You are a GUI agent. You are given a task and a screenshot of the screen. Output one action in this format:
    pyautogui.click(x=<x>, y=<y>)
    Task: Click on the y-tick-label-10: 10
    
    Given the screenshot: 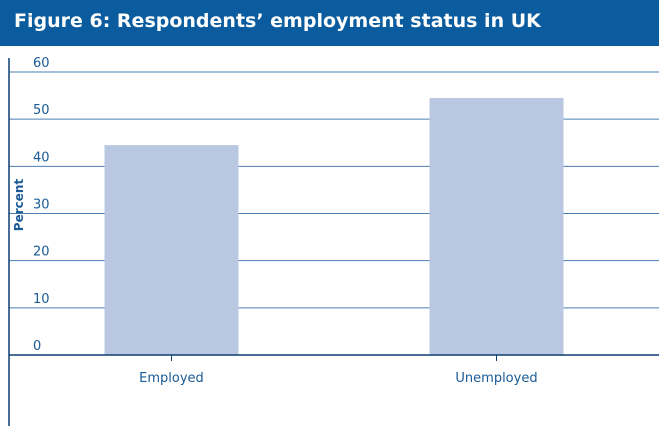 What is the action you would take?
    pyautogui.click(x=41, y=299)
    